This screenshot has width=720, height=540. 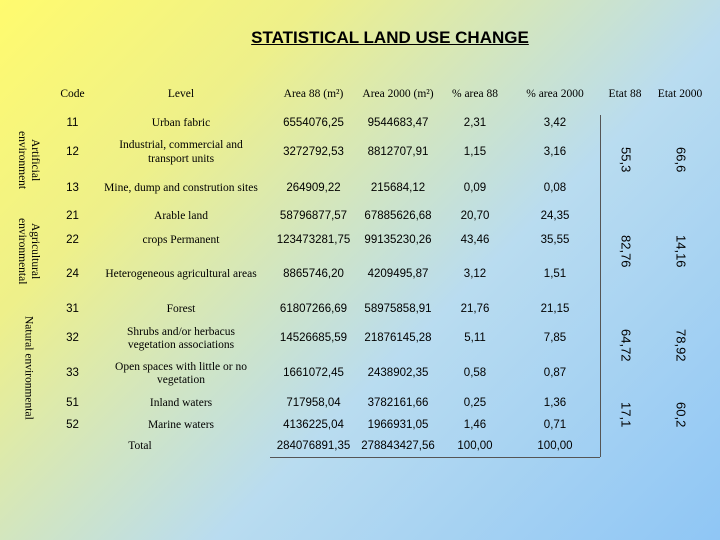 I want to click on value-cell: 43,46, so click(x=475, y=239).